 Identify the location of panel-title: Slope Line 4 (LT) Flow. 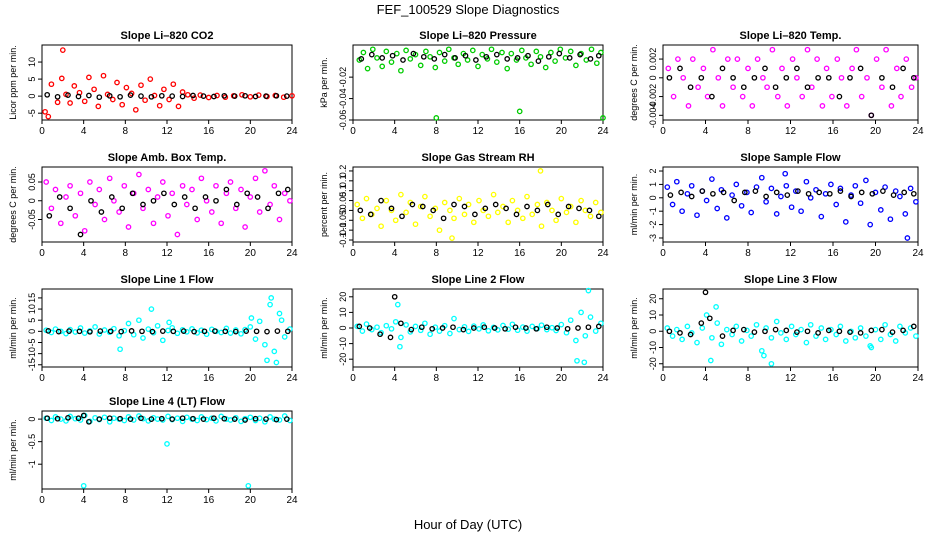
(167, 402).